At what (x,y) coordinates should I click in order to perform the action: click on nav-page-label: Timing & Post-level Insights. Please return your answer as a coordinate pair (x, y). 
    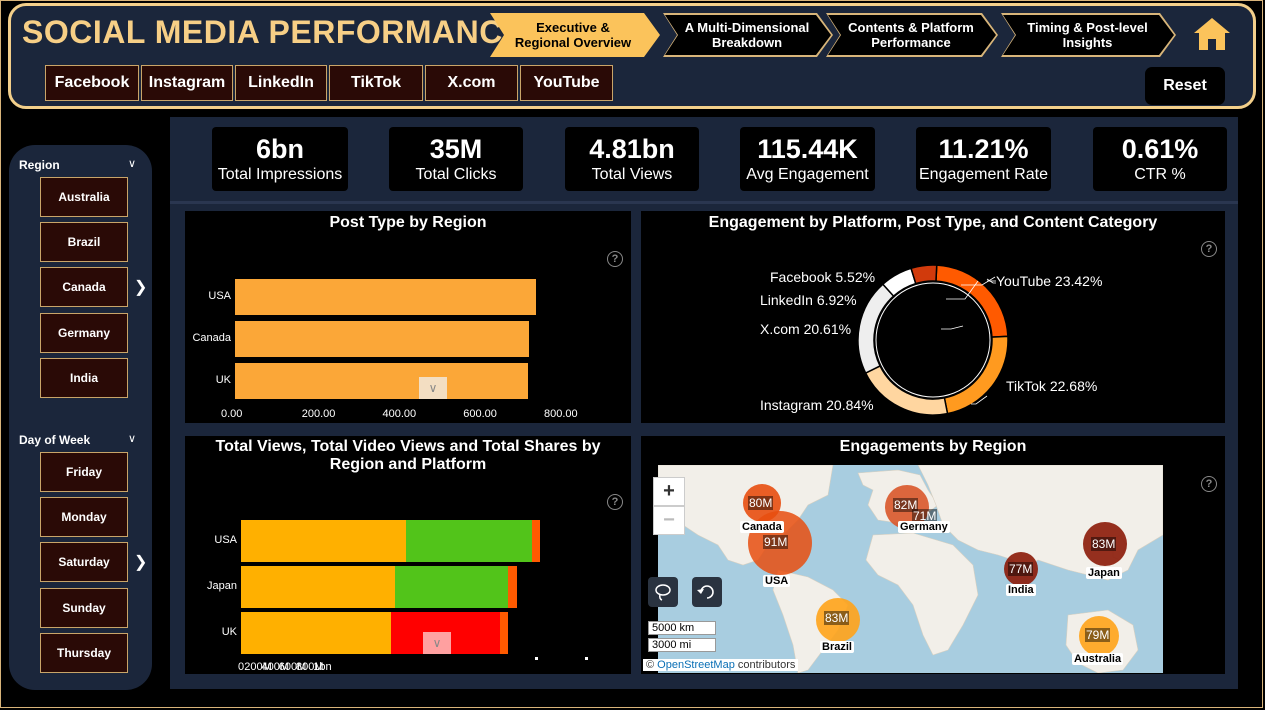
    Looking at the image, I should click on (1087, 35).